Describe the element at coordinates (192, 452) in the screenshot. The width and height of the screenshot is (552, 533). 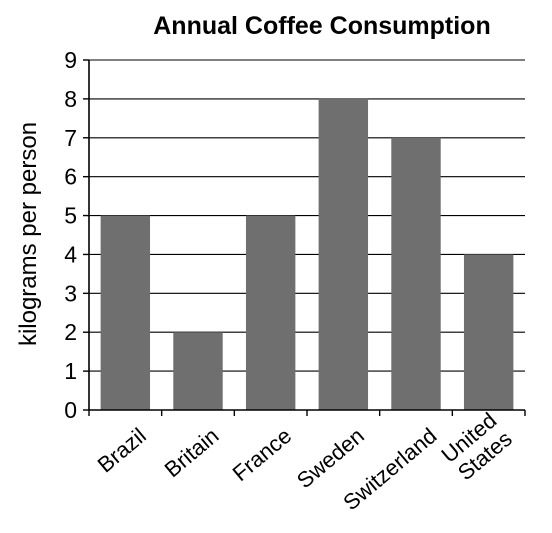
I see `category-label: Britain` at that location.